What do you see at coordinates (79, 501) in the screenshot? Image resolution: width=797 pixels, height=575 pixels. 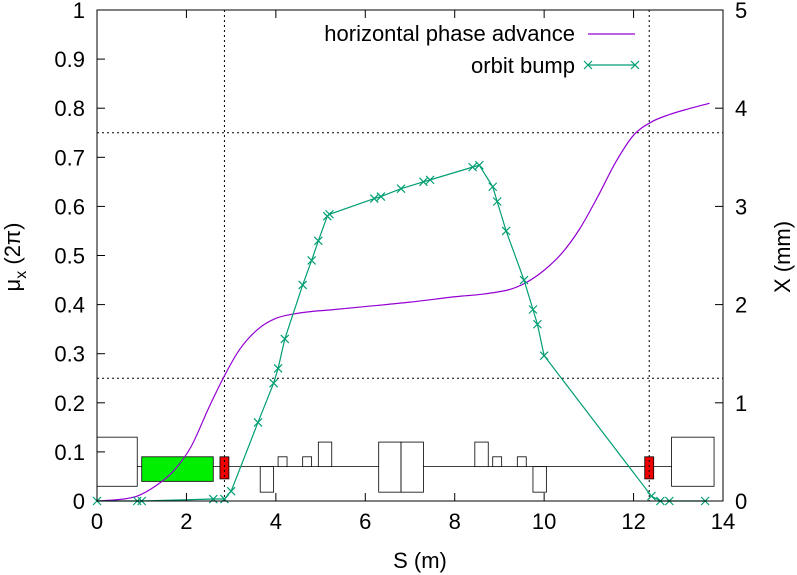 I see `y-tick-label-0: 0` at bounding box center [79, 501].